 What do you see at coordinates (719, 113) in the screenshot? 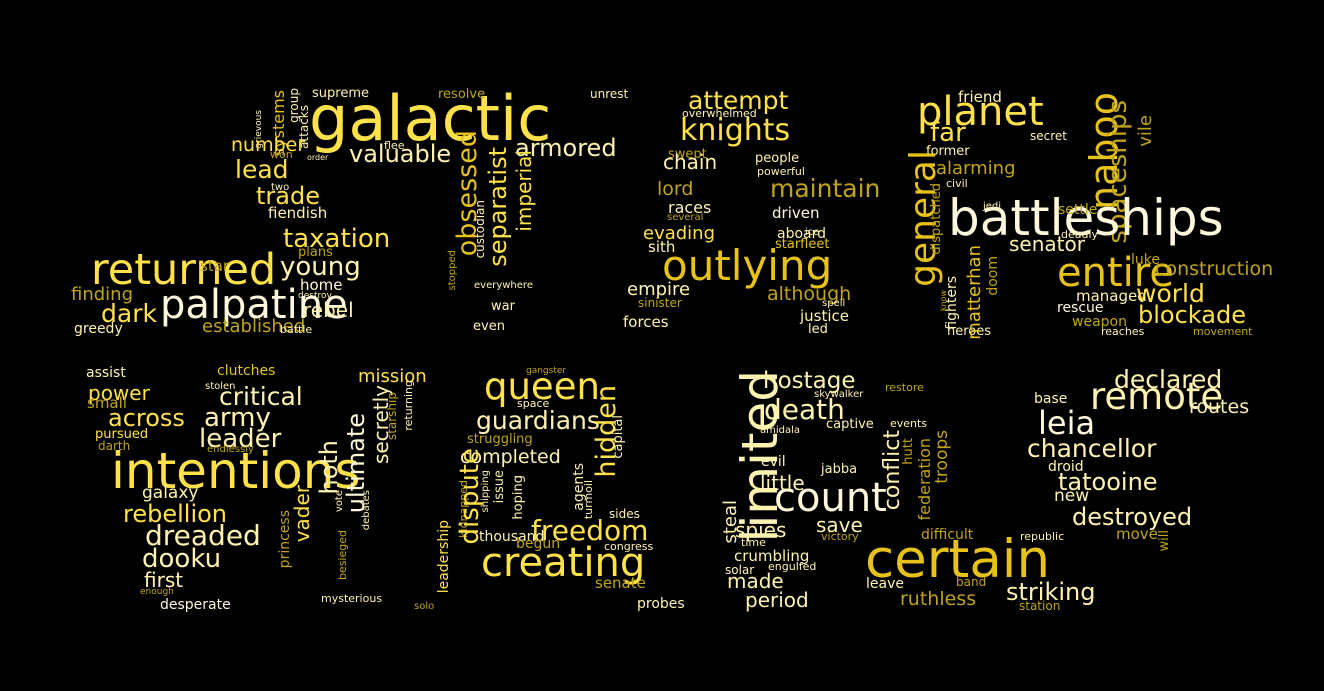
I see `word-overwhelmed: overwhelmed` at bounding box center [719, 113].